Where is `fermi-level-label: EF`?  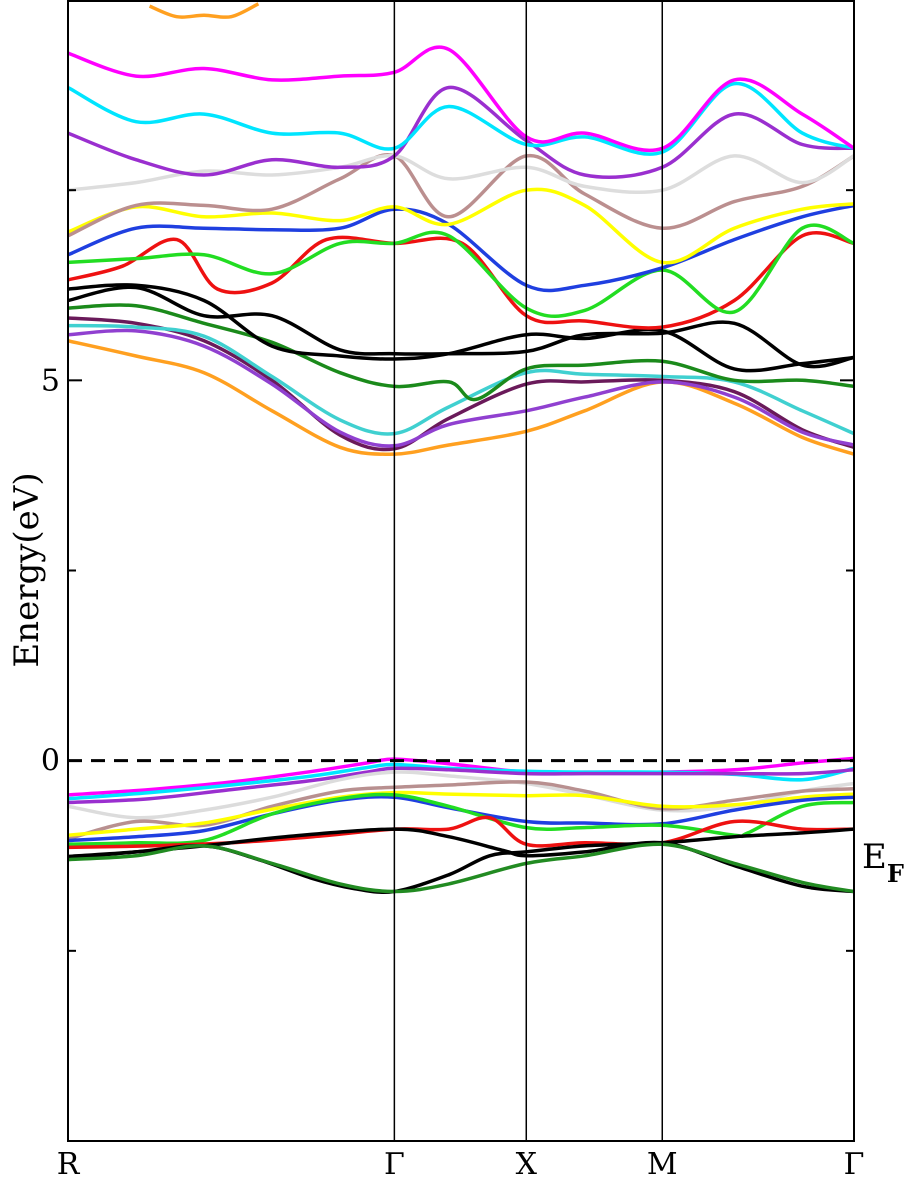 fermi-level-label: EF is located at coordinates (883, 862).